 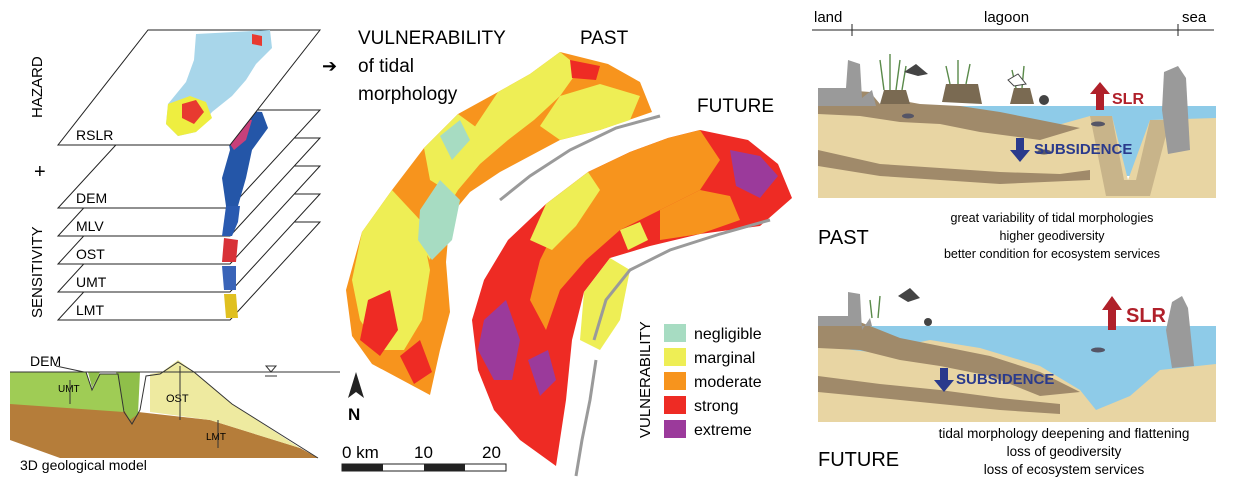 I want to click on layer-map-mlv, so click(x=231, y=221).